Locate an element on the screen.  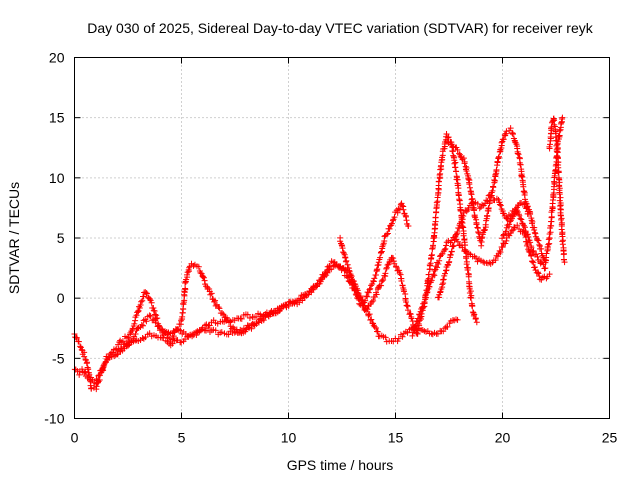
x-tick-label: 15 is located at coordinates (396, 438).